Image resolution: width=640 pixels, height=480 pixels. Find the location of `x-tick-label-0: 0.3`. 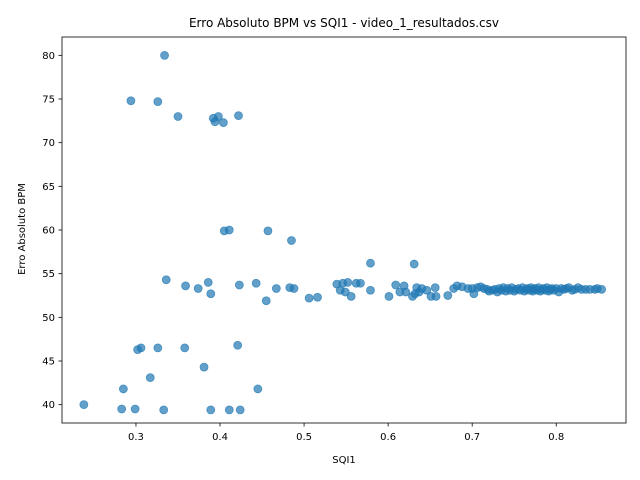

x-tick-label-0: 0.3 is located at coordinates (136, 437).